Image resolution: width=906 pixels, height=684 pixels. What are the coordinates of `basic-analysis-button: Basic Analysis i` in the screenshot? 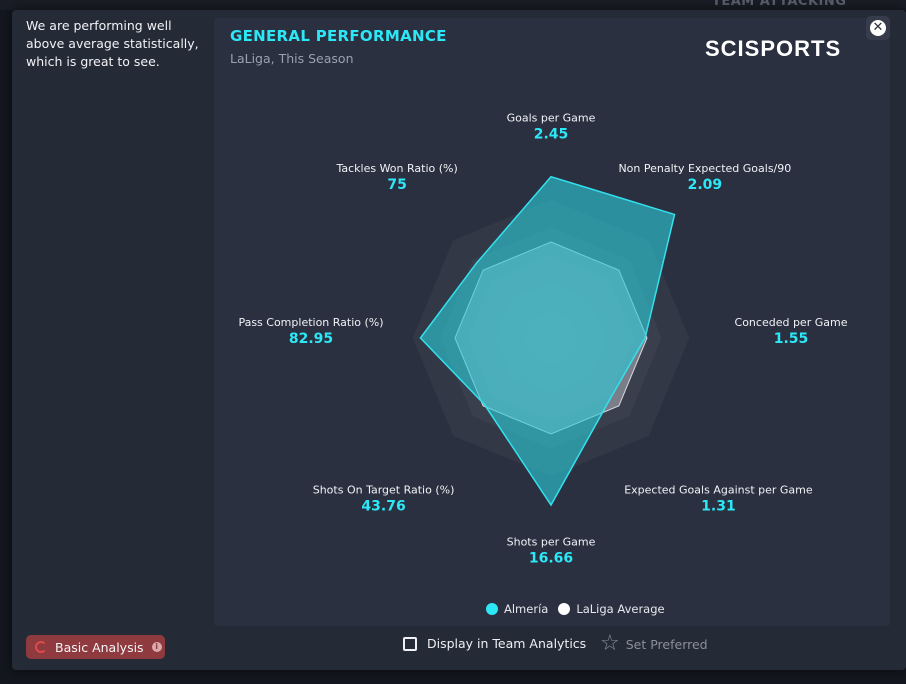 It's located at (95, 647).